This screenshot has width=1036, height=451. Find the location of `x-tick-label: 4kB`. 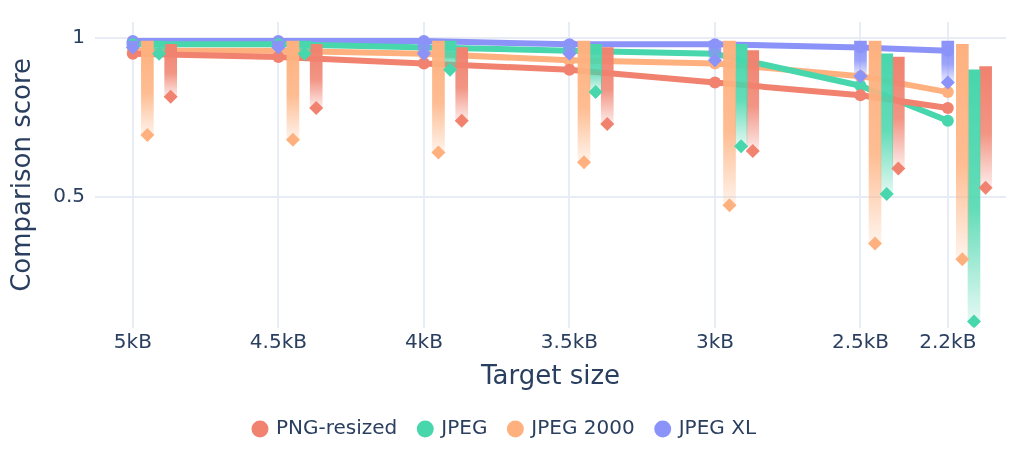

x-tick-label: 4kB is located at coordinates (423, 341).